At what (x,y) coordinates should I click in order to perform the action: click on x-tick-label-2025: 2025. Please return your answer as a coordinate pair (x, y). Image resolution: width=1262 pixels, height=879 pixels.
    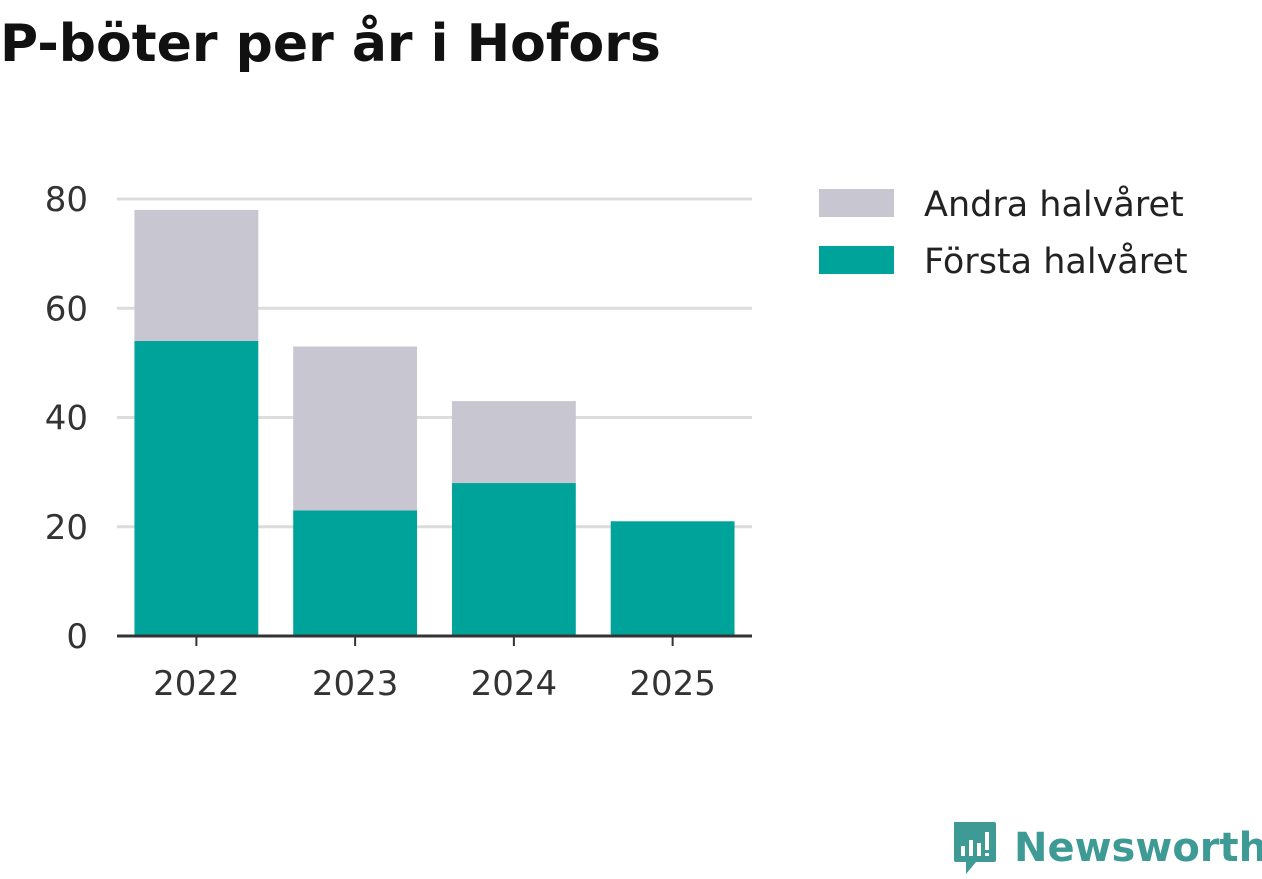
    Looking at the image, I should click on (672, 684).